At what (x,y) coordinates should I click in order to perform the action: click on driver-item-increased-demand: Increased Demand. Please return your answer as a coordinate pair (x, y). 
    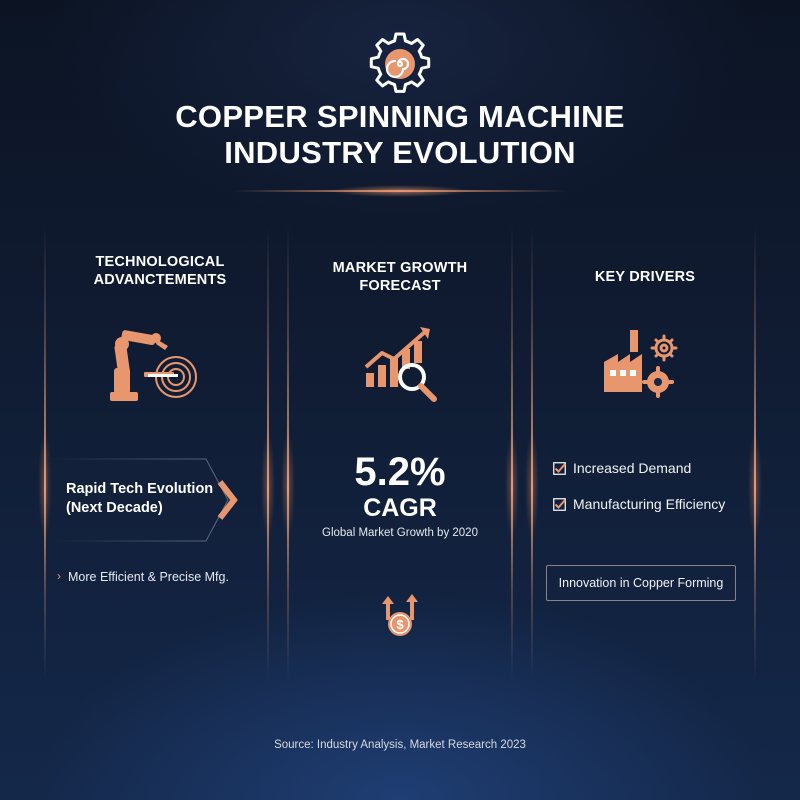
    Looking at the image, I should click on (622, 468).